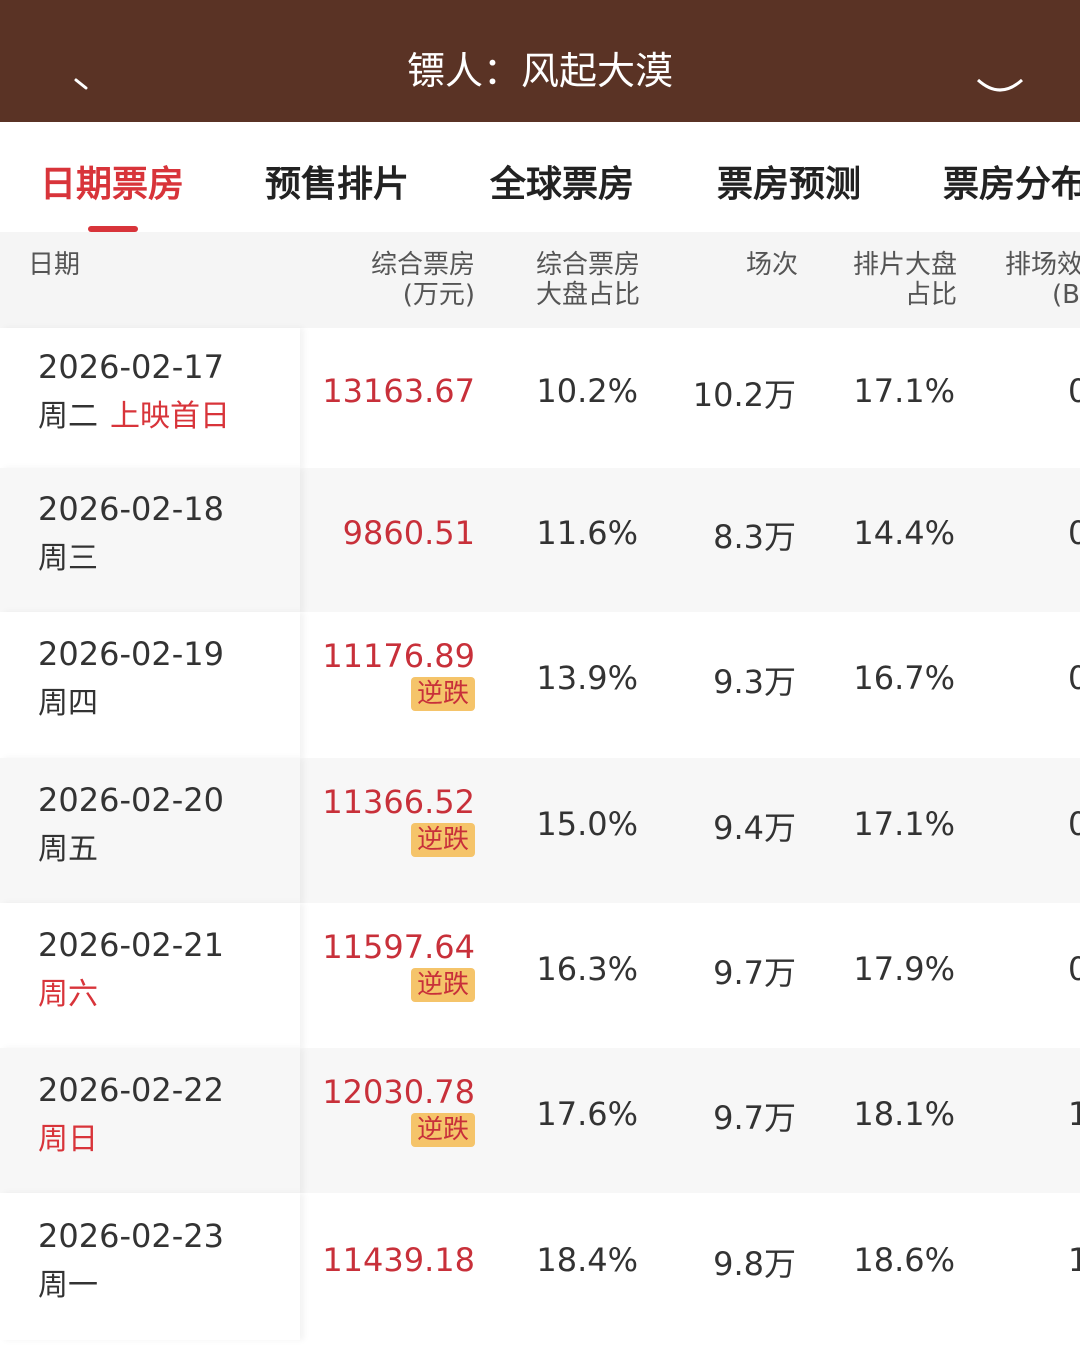 This screenshot has width=1080, height=1350. I want to click on date: 2026-02-17, so click(131, 367).